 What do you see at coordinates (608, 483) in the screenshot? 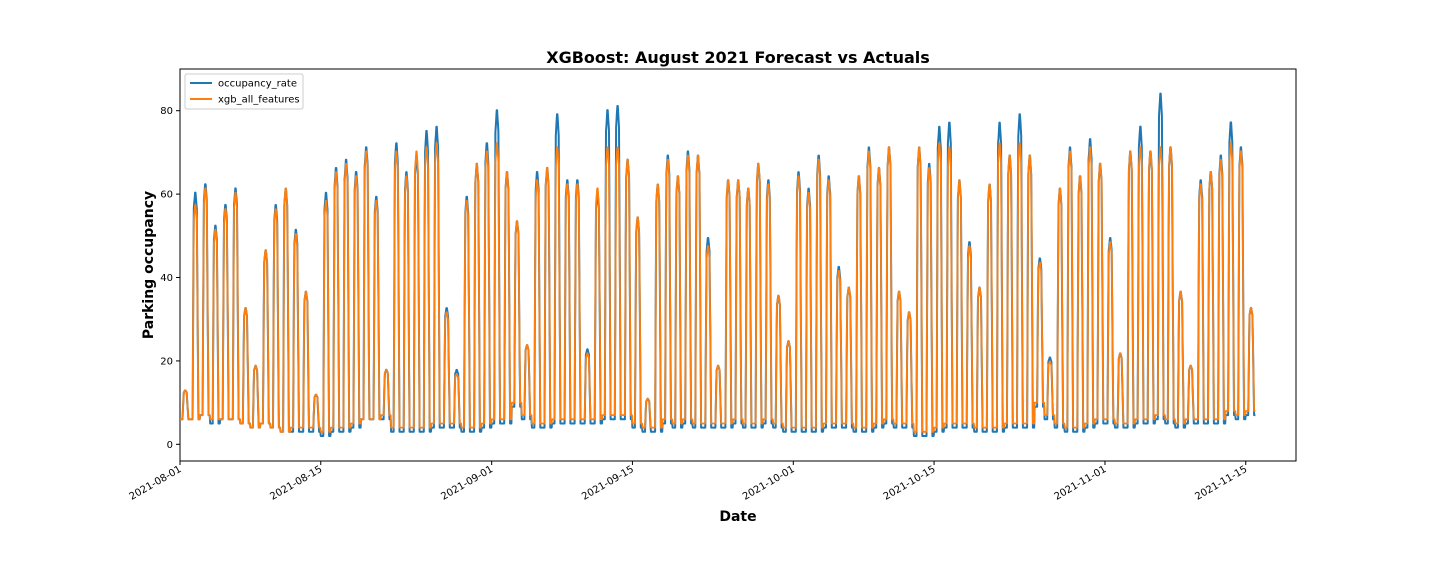
I see `x-tick-label: 2021-09-15` at bounding box center [608, 483].